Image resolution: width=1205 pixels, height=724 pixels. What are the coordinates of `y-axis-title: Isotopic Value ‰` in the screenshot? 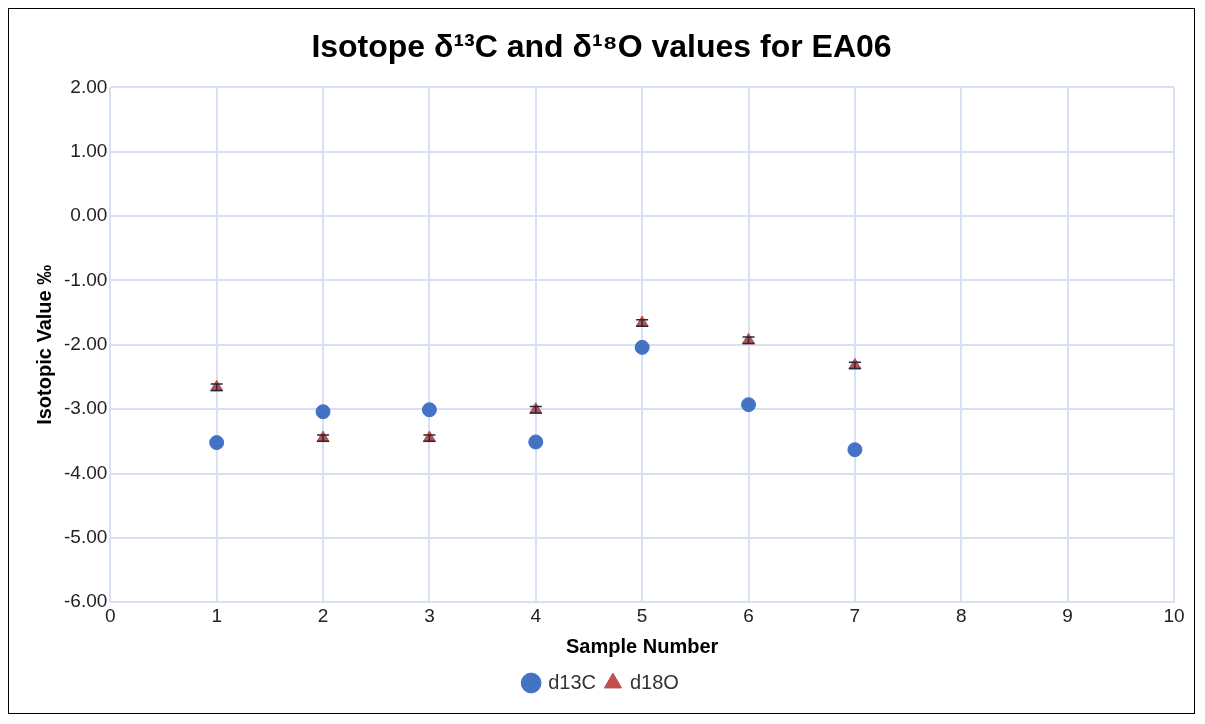 It's located at (43, 344).